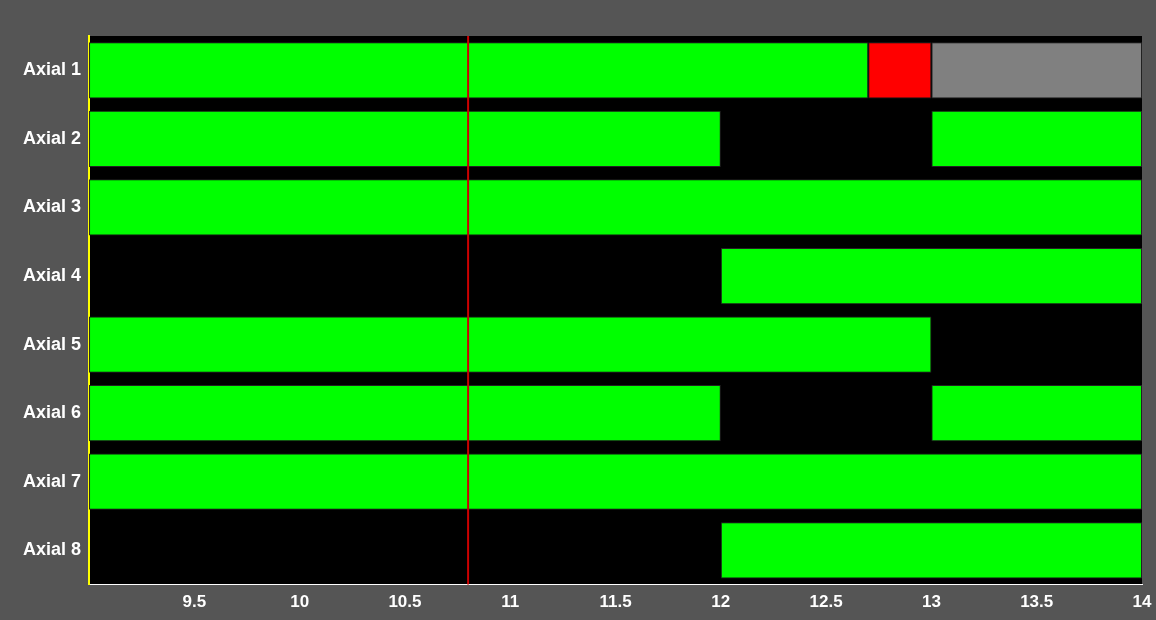  I want to click on y-tick-label: Axial 6, so click(52, 412).